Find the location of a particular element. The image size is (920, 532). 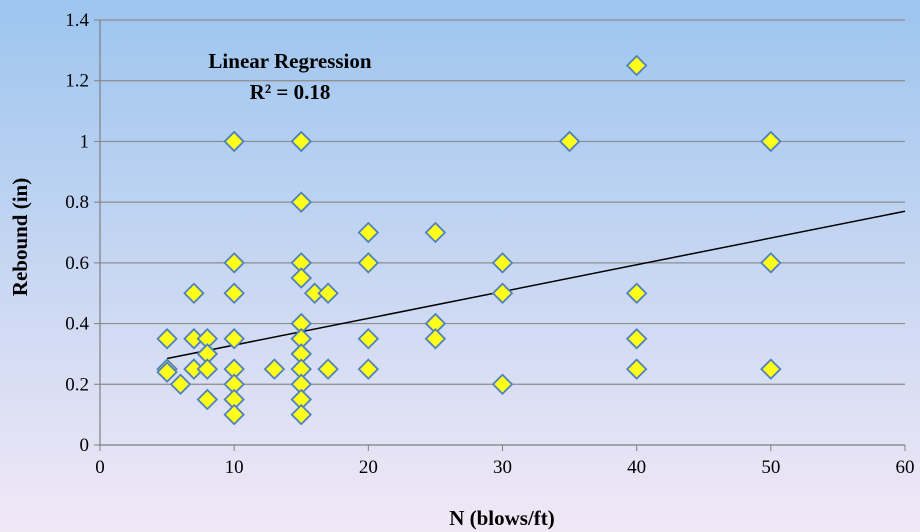

y-tick-label: 1.4 is located at coordinates (77, 20).